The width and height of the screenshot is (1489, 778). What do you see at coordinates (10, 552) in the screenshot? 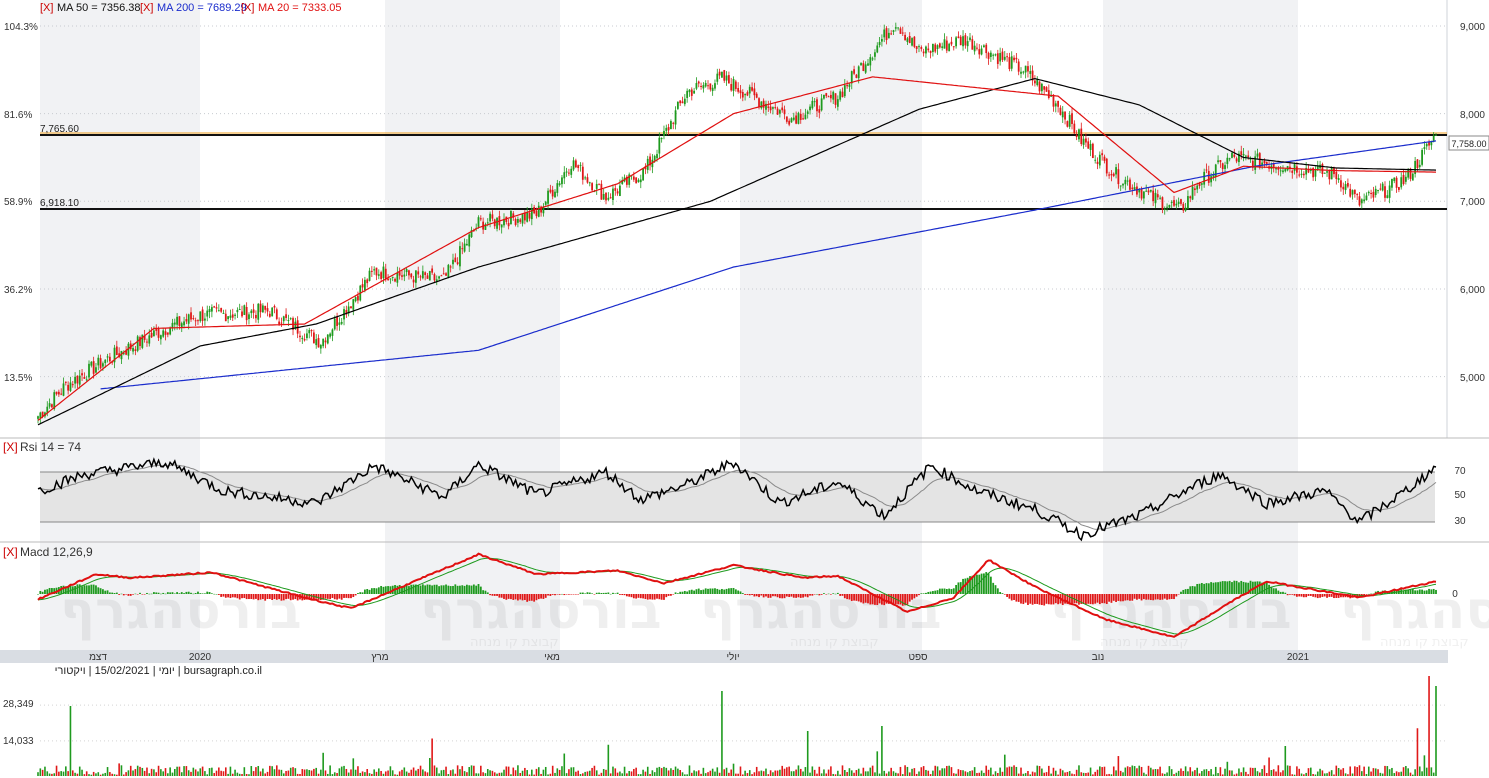
I see `macd-toggle: [X]` at bounding box center [10, 552].